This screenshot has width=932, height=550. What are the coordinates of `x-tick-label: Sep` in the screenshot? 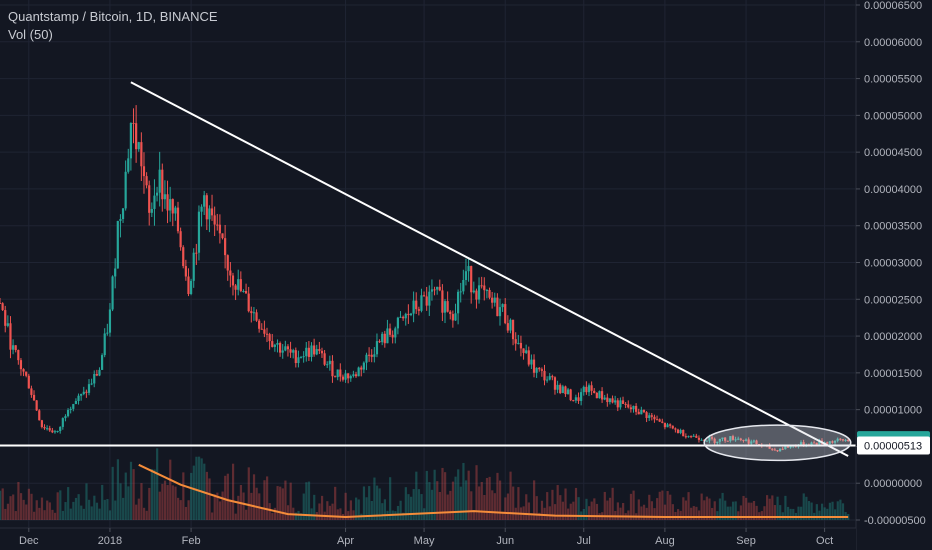 It's located at (746, 541).